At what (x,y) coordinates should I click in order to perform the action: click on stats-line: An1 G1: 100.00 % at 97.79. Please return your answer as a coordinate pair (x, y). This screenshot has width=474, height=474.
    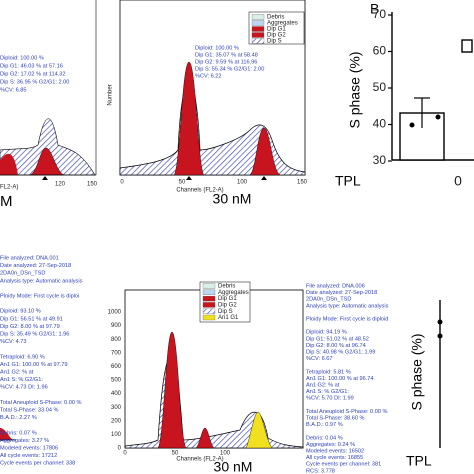
    Looking at the image, I should click on (34, 365).